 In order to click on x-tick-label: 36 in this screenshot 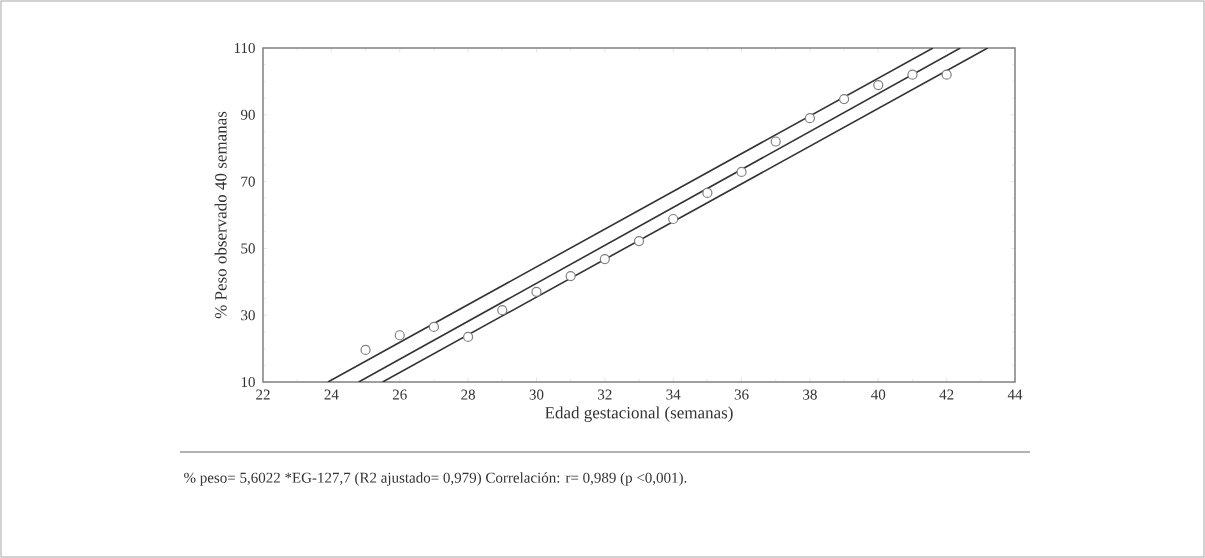, I will do `click(741, 394)`.